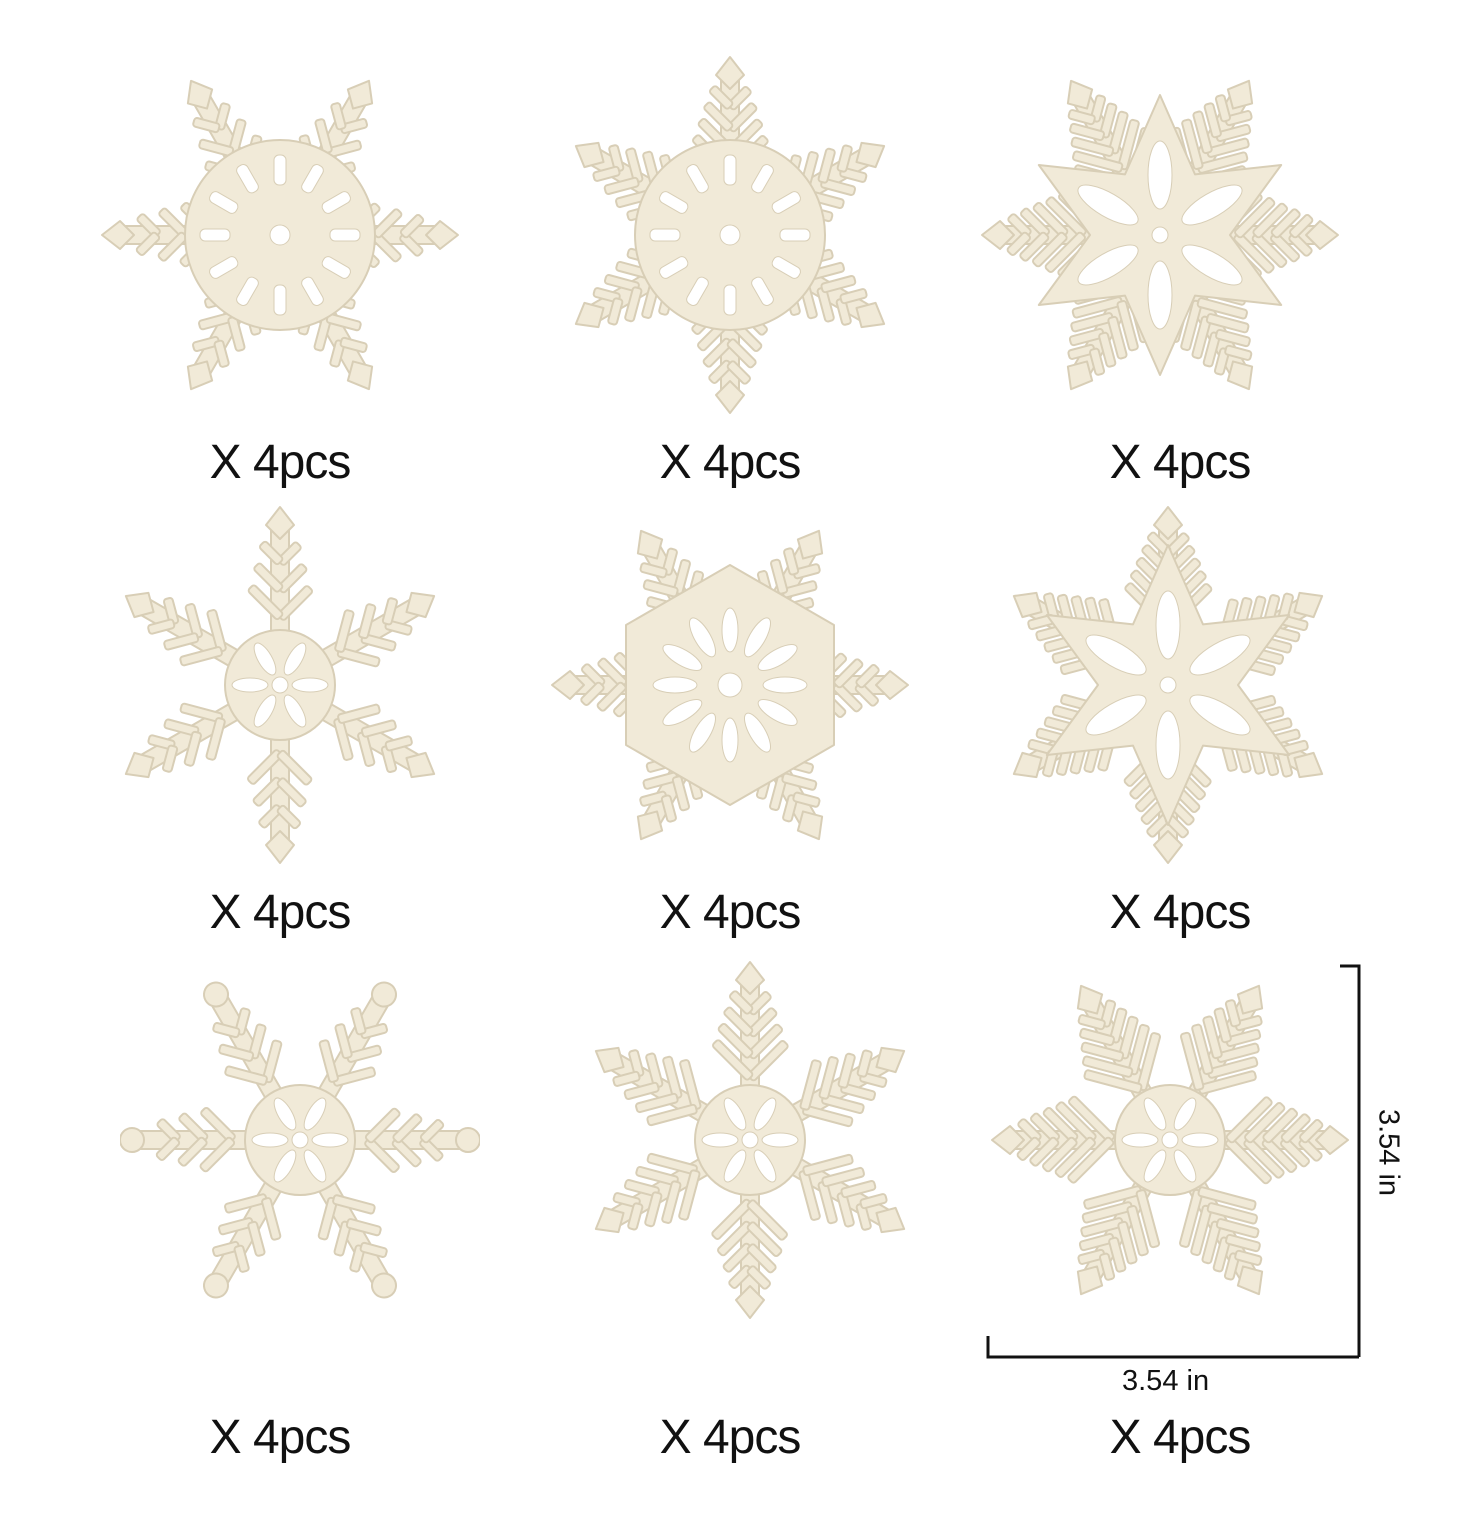 This screenshot has height=1534, width=1464. I want to click on quantity-label-7: X 4pcs, so click(280, 1437).